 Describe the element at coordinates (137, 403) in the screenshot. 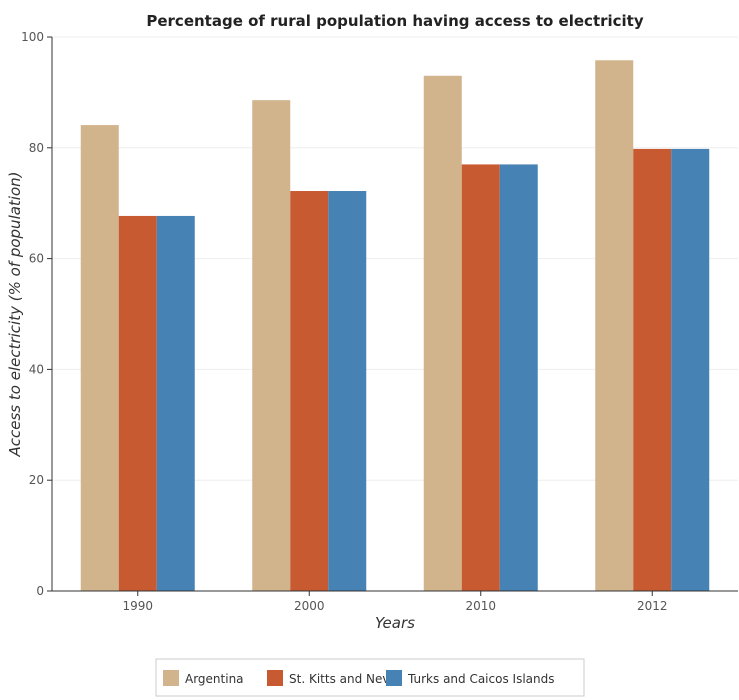

I see `bar-st-kitts-and-nevis-1990` at that location.